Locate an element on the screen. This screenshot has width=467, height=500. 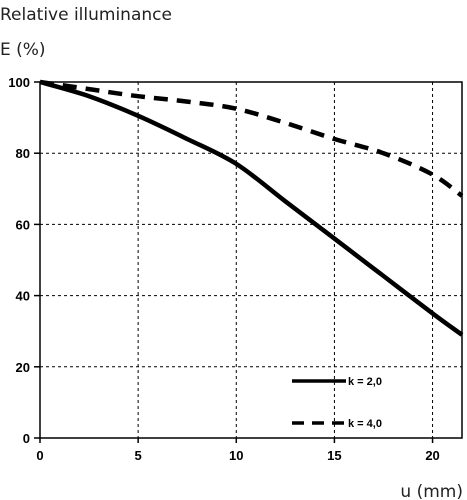
x-tick-label: 20 is located at coordinates (432, 455).